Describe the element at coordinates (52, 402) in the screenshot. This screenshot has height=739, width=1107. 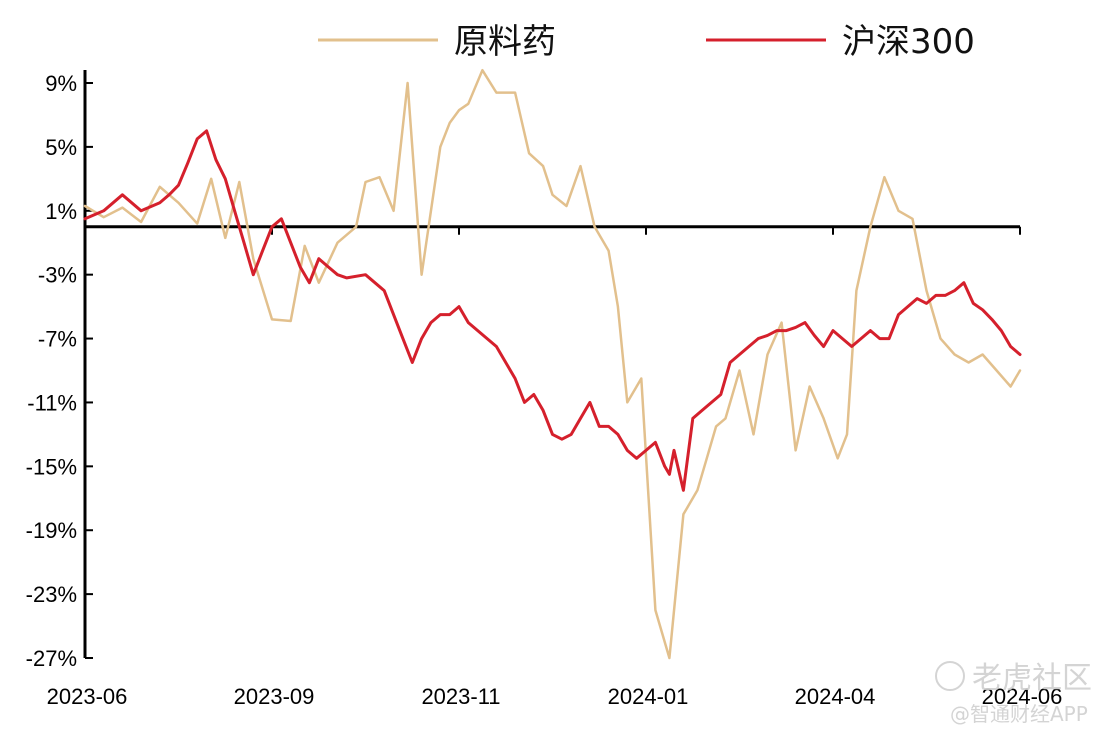
I see `y-tick-label: -11%` at that location.